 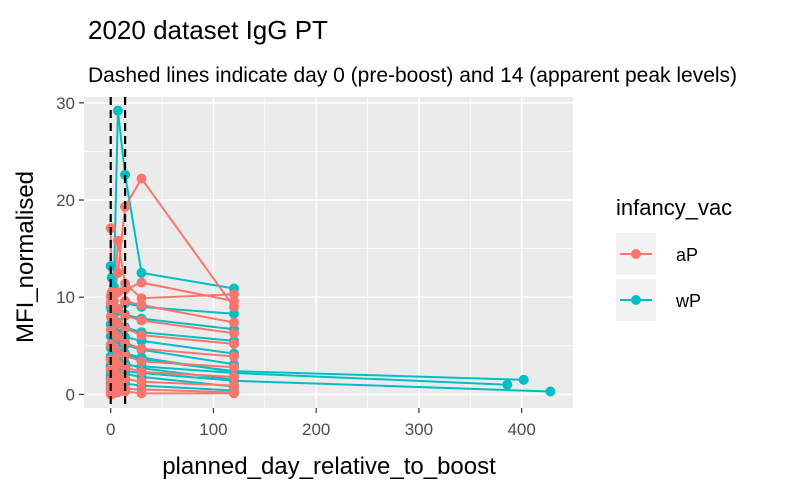 What do you see at coordinates (70, 394) in the screenshot?
I see `y-tick-label: 0` at bounding box center [70, 394].